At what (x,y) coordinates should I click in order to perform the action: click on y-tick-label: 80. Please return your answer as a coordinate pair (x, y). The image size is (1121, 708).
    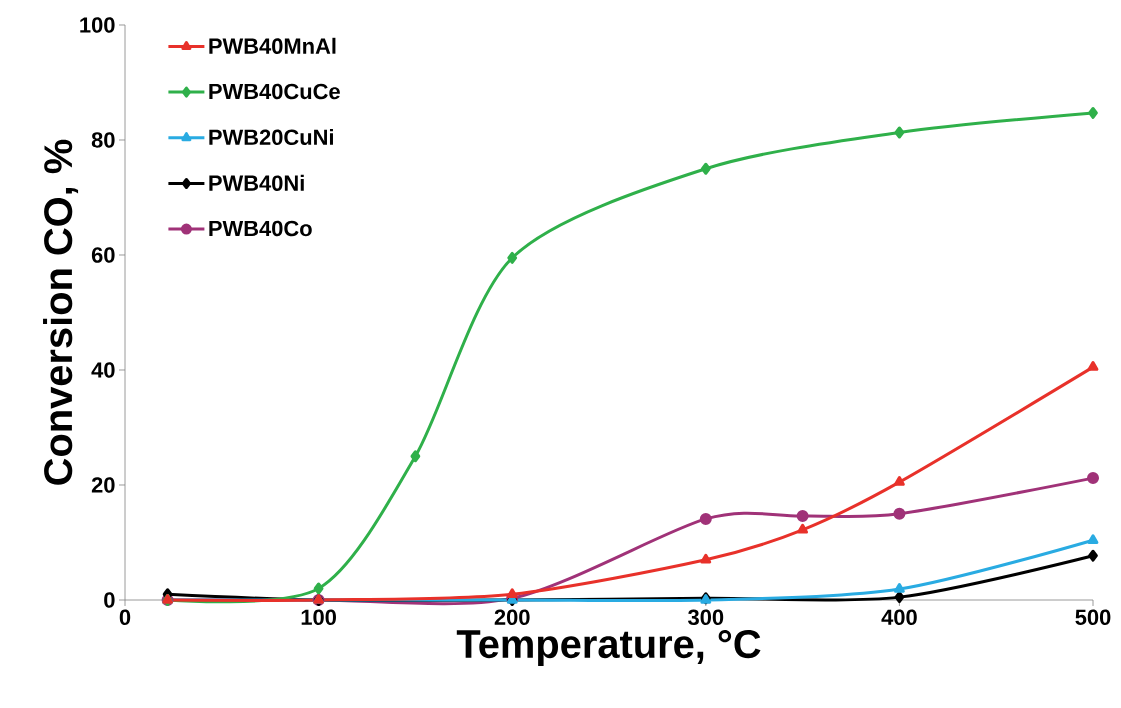
    Looking at the image, I should click on (103, 140).